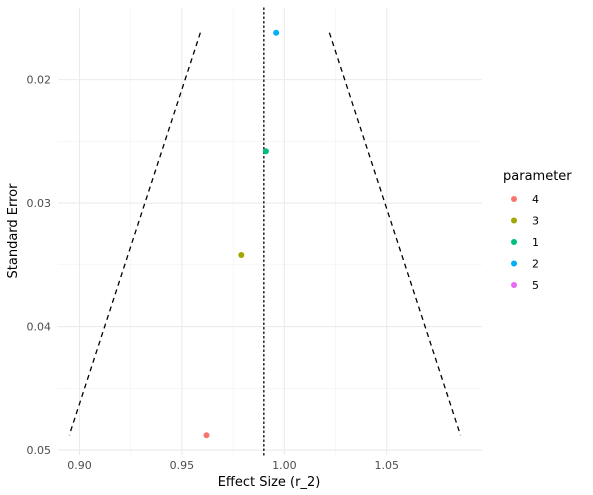 This screenshot has width=593, height=495. I want to click on legend-label-4: 4, so click(535, 199).